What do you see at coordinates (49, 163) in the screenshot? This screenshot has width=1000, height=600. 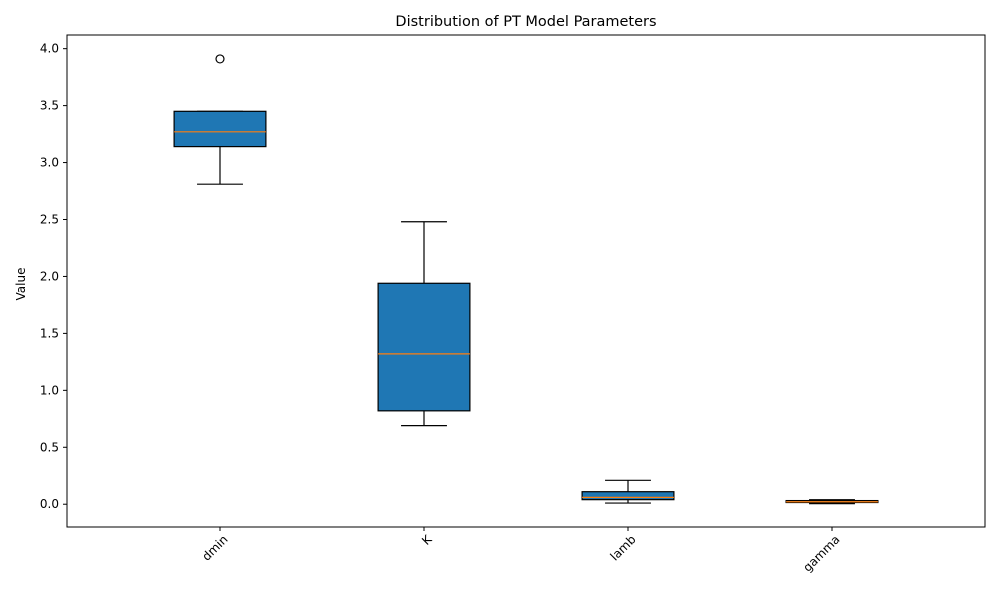 I see `y-tick-label: 3.0` at bounding box center [49, 163].